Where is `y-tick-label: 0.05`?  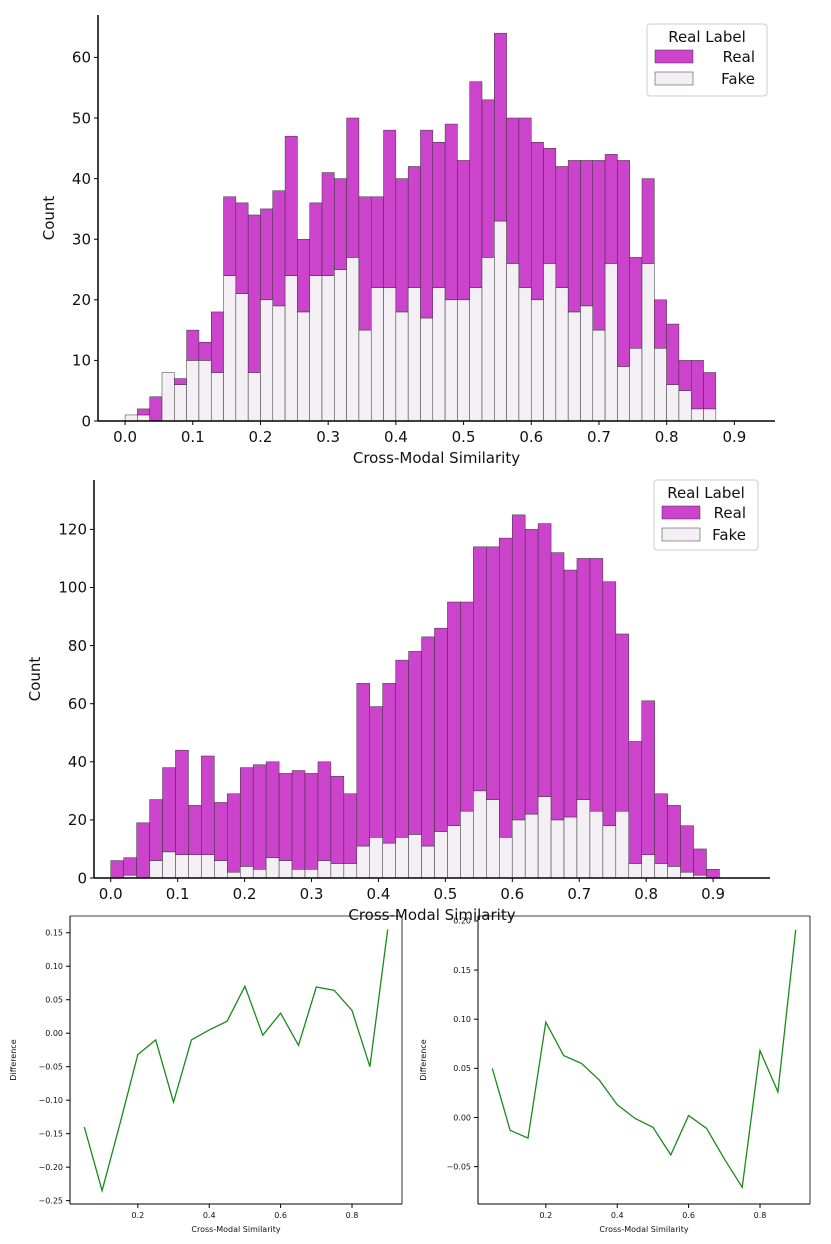
y-tick-label: 0.05 is located at coordinates (462, 1068).